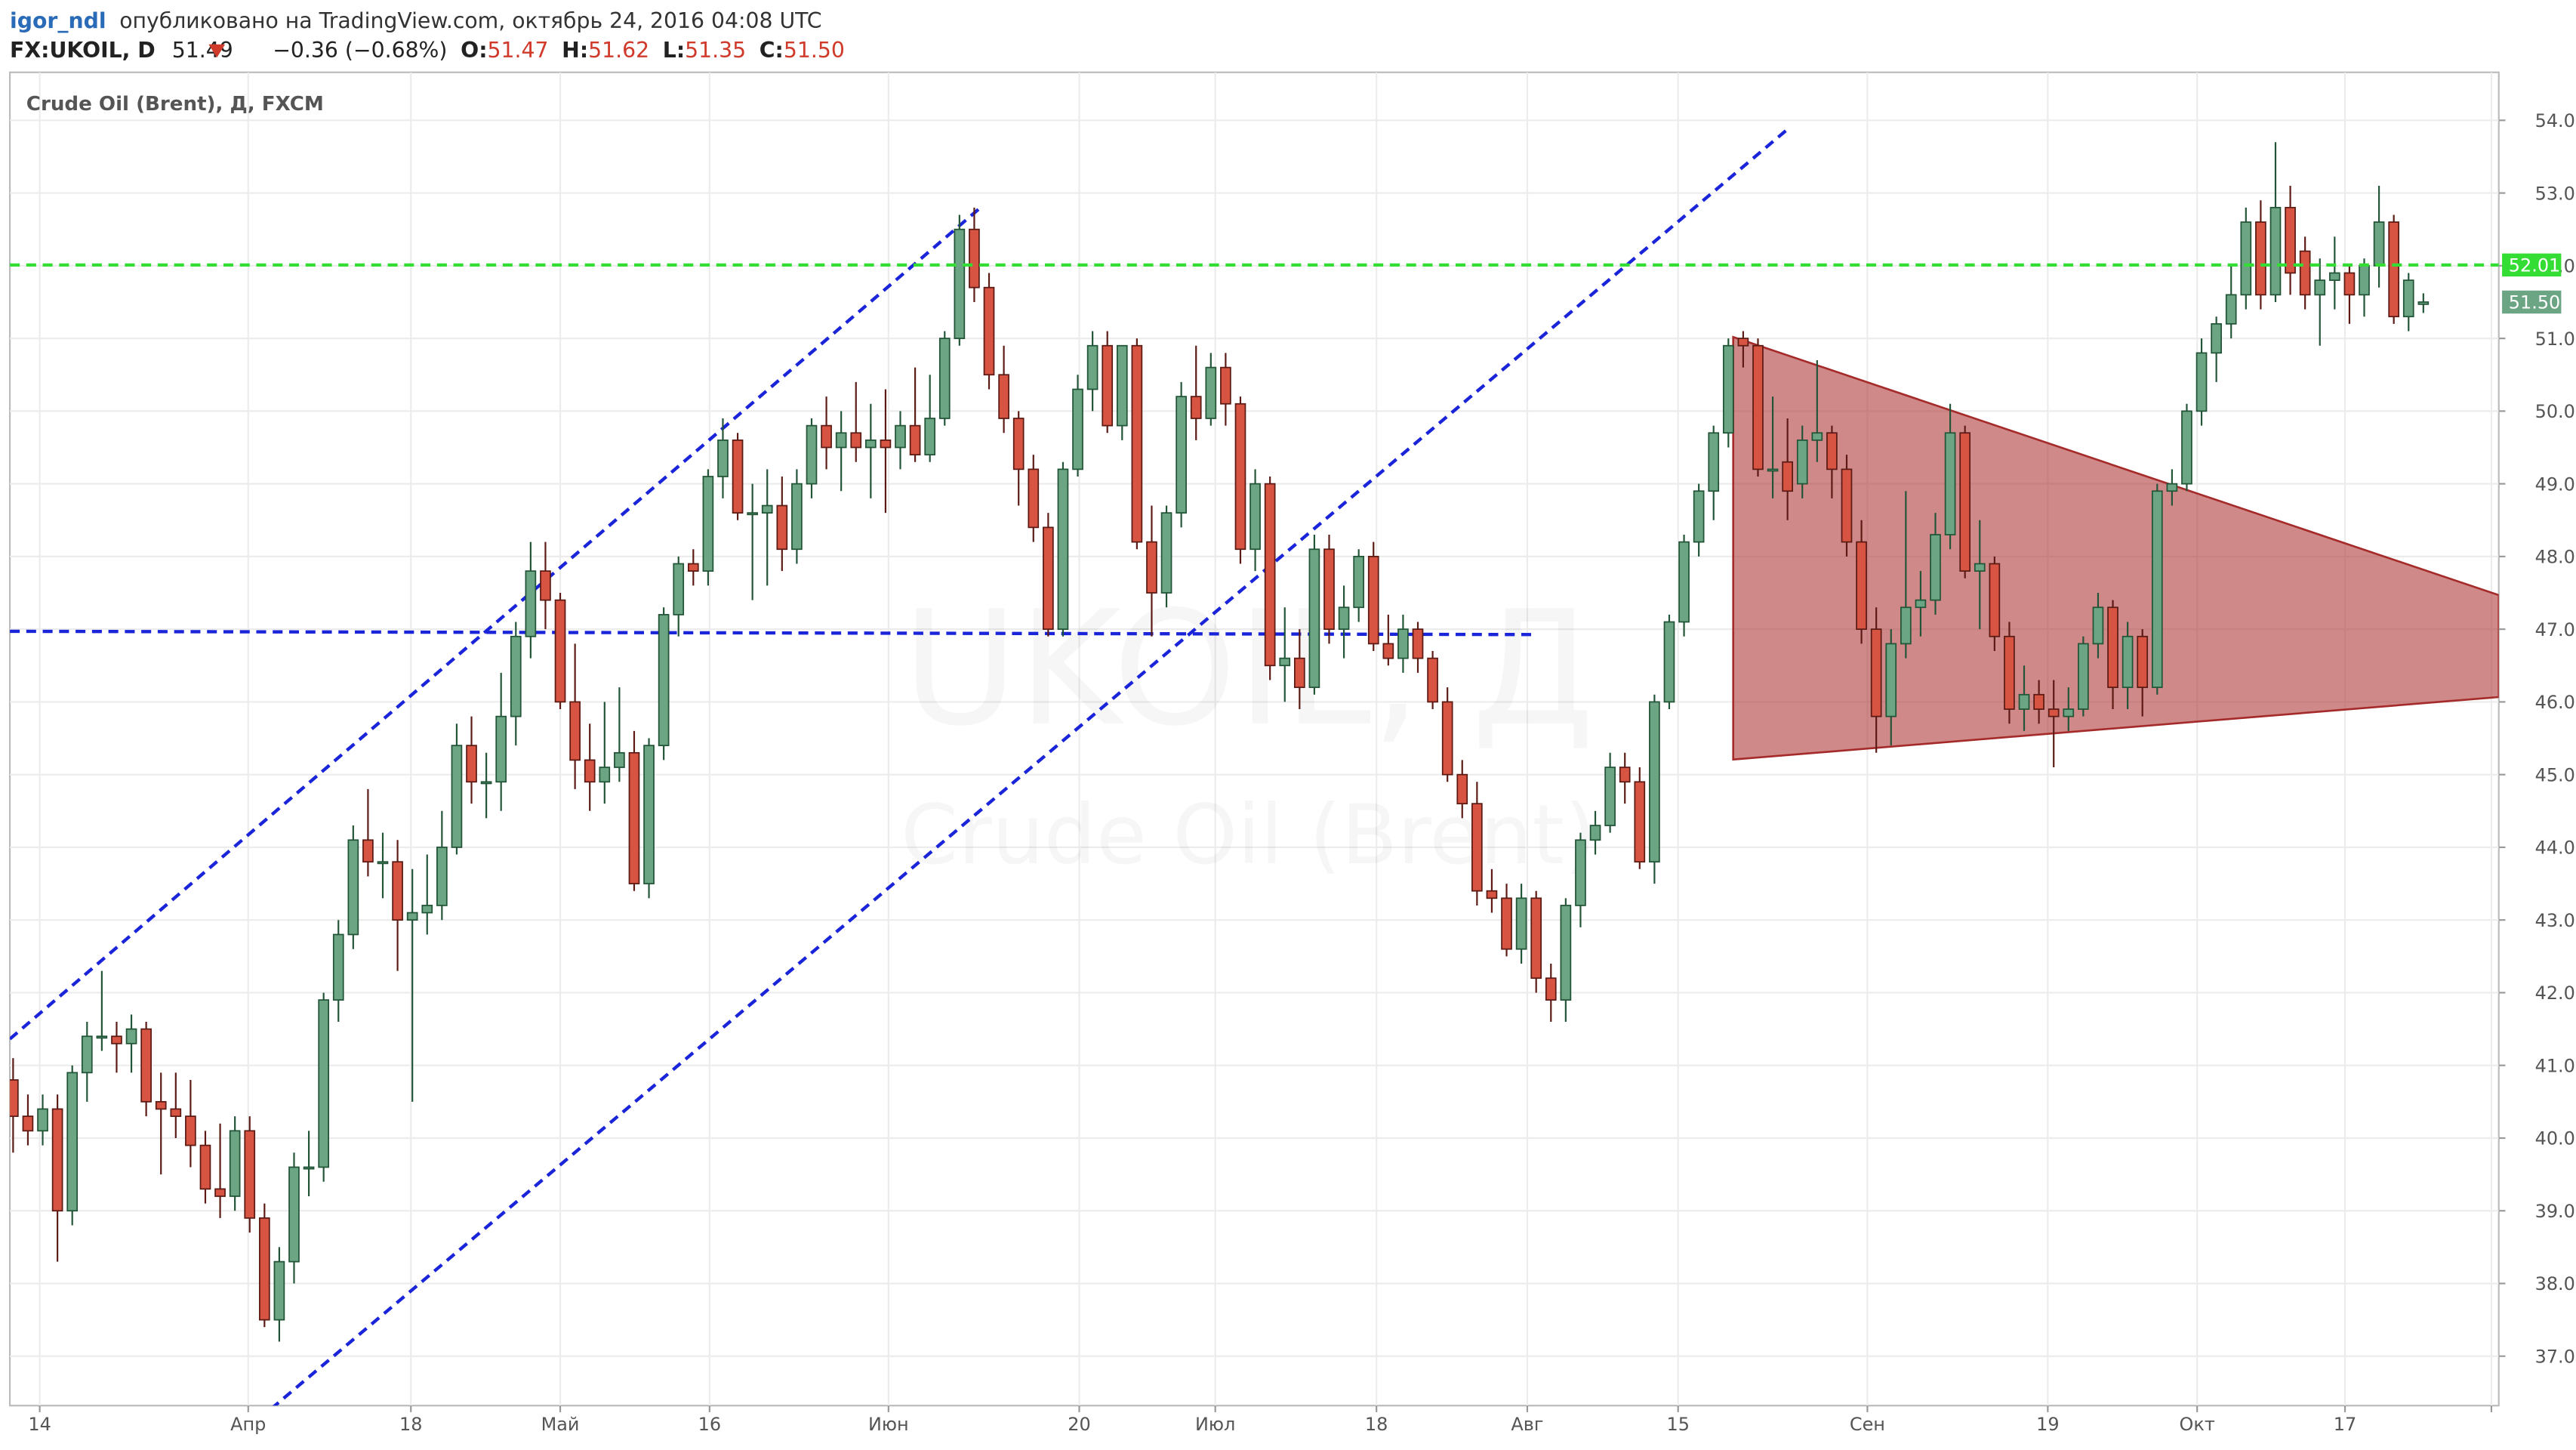 The height and width of the screenshot is (1450, 2576). What do you see at coordinates (2197, 1424) in the screenshot?
I see `x-tick-label: Окт` at bounding box center [2197, 1424].